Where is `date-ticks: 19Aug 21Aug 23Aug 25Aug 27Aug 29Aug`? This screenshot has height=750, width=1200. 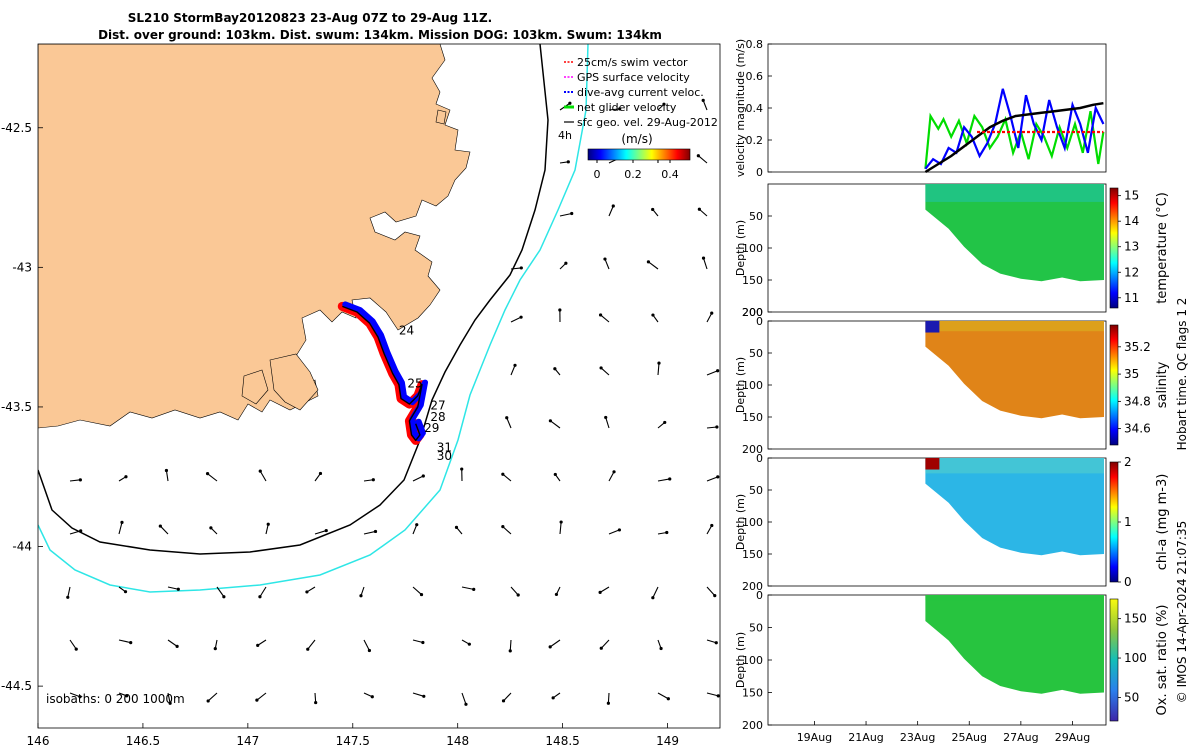 date-ticks: 19Aug 21Aug 23Aug 25Aug 27Aug 29Aug is located at coordinates (943, 732).